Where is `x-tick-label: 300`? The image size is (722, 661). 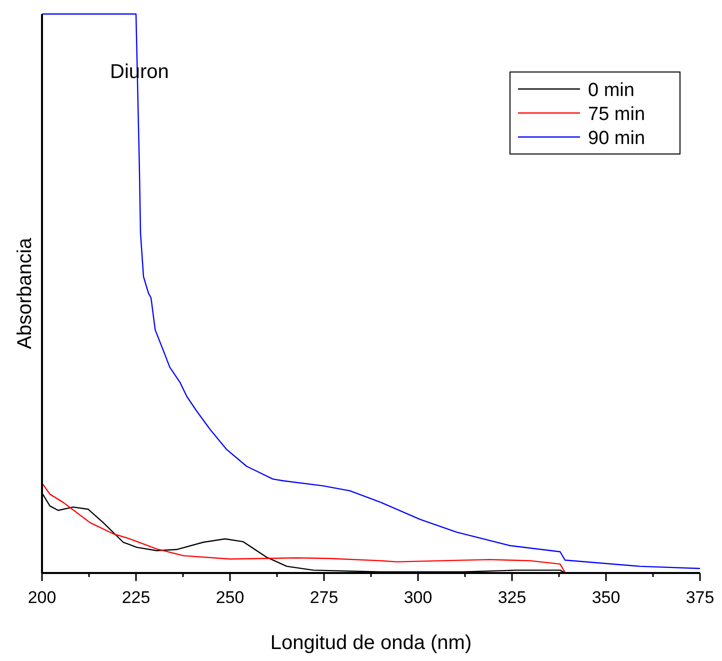
x-tick-label: 300 is located at coordinates (418, 597).